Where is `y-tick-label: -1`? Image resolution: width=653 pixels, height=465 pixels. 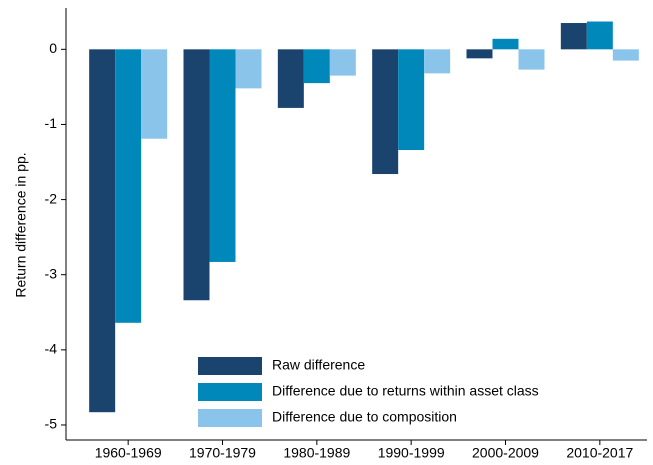 y-tick-label: -1 is located at coordinates (51, 123).